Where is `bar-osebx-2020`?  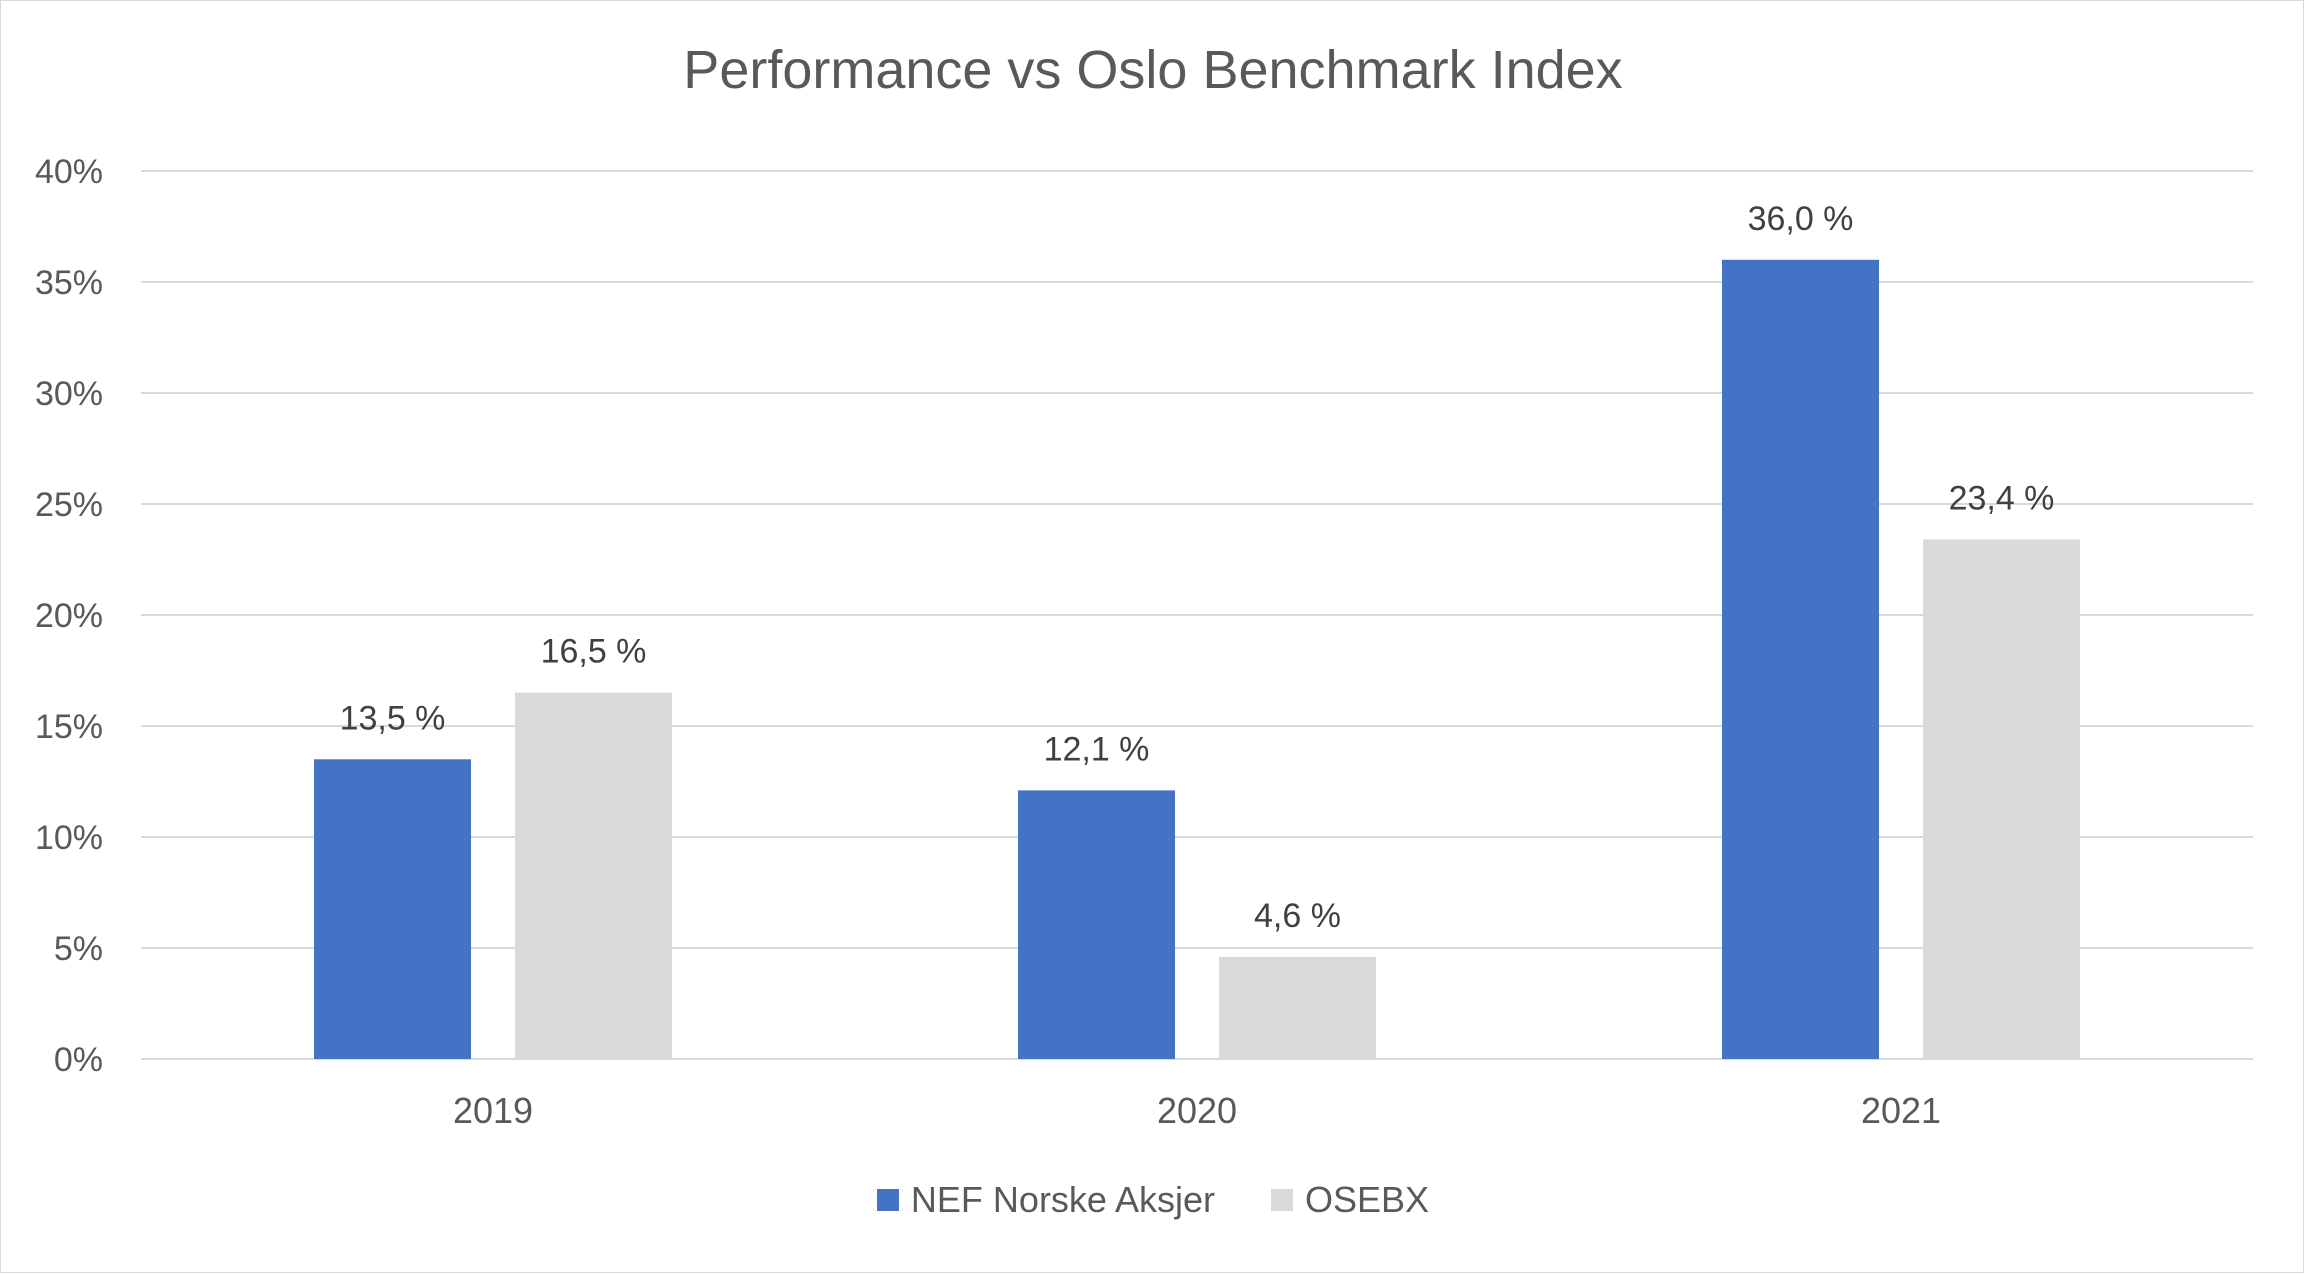
bar-osebx-2020 is located at coordinates (1297, 1007).